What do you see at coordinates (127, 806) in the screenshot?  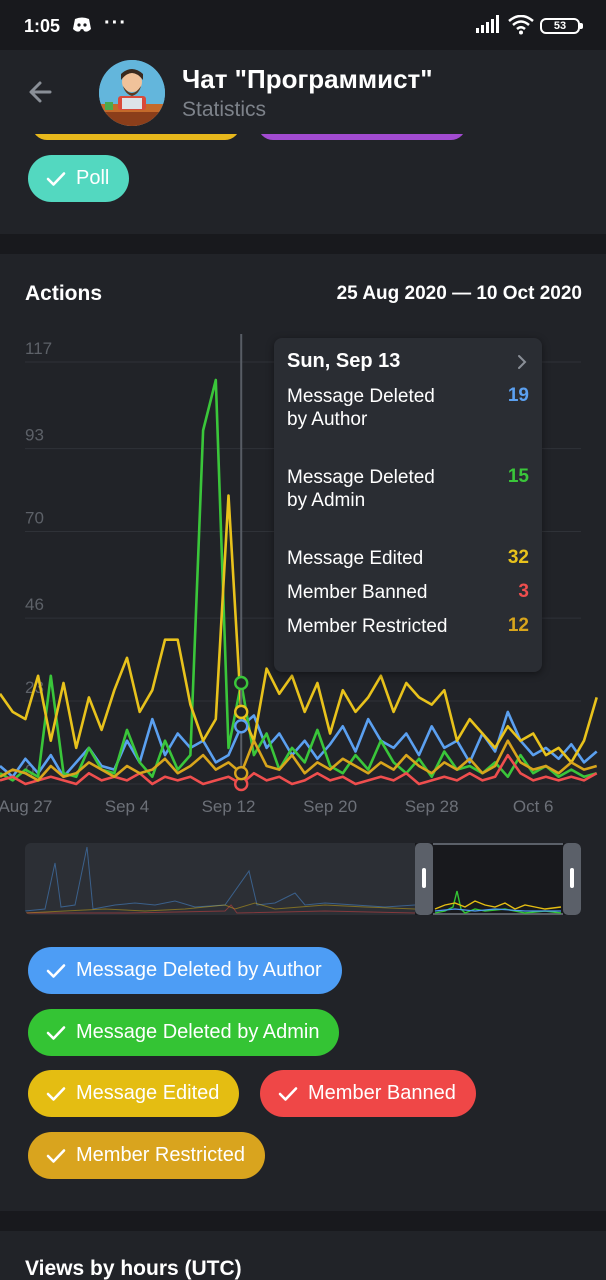 I see `x-tick-label: Sep 4` at bounding box center [127, 806].